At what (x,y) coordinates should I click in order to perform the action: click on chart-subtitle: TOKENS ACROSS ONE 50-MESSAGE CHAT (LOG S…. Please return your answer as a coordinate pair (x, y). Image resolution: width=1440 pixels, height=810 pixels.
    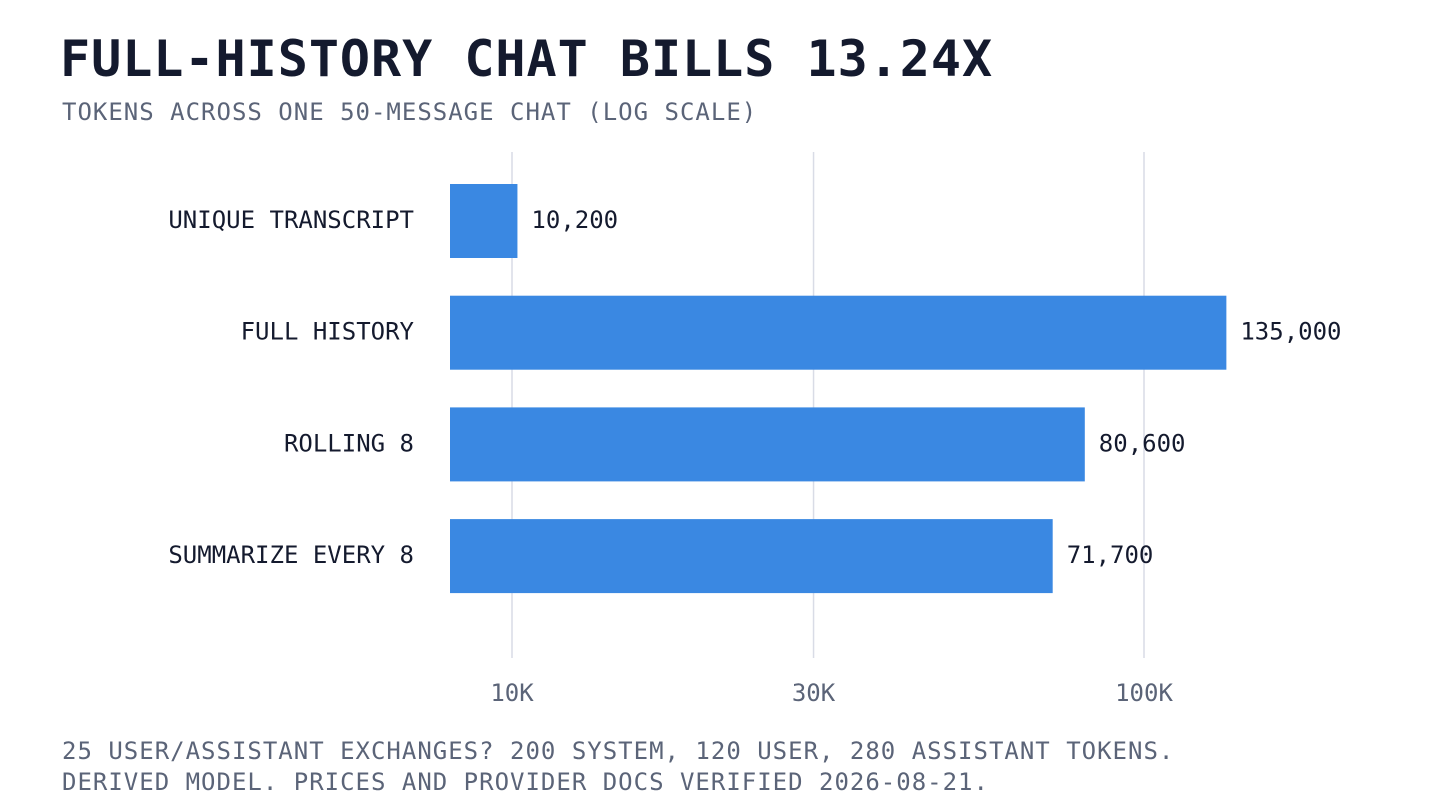
    Looking at the image, I should click on (410, 112).